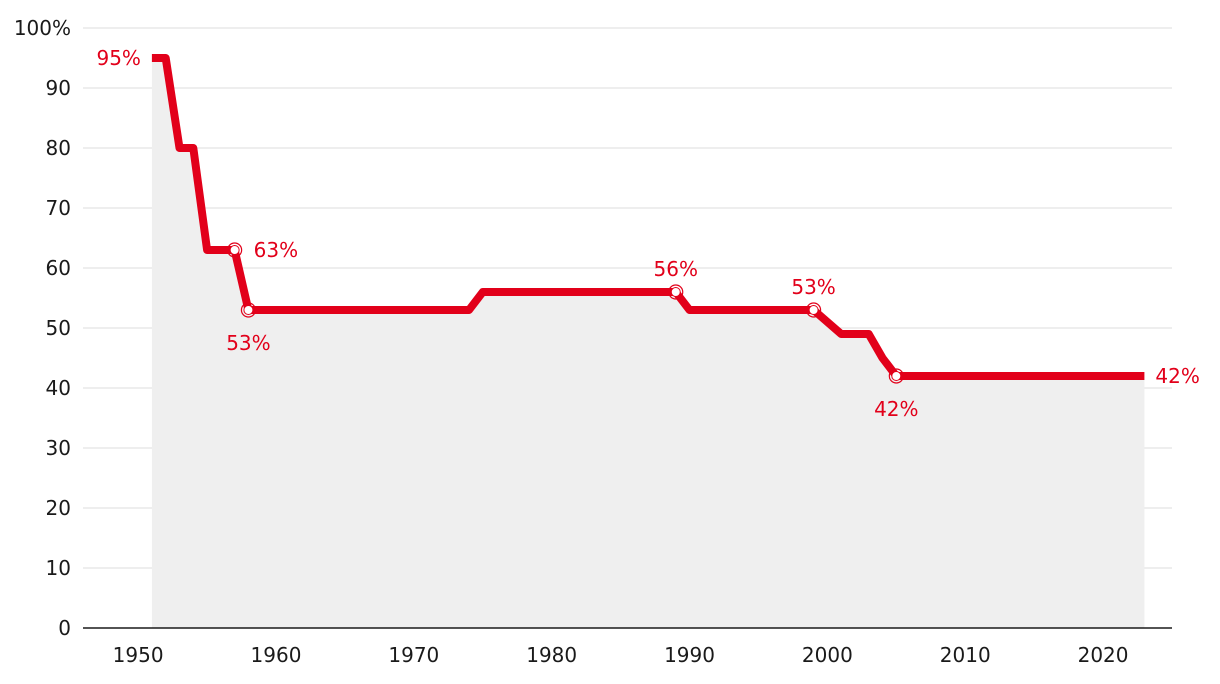  I want to click on y-tick-label: 0, so click(64, 628).